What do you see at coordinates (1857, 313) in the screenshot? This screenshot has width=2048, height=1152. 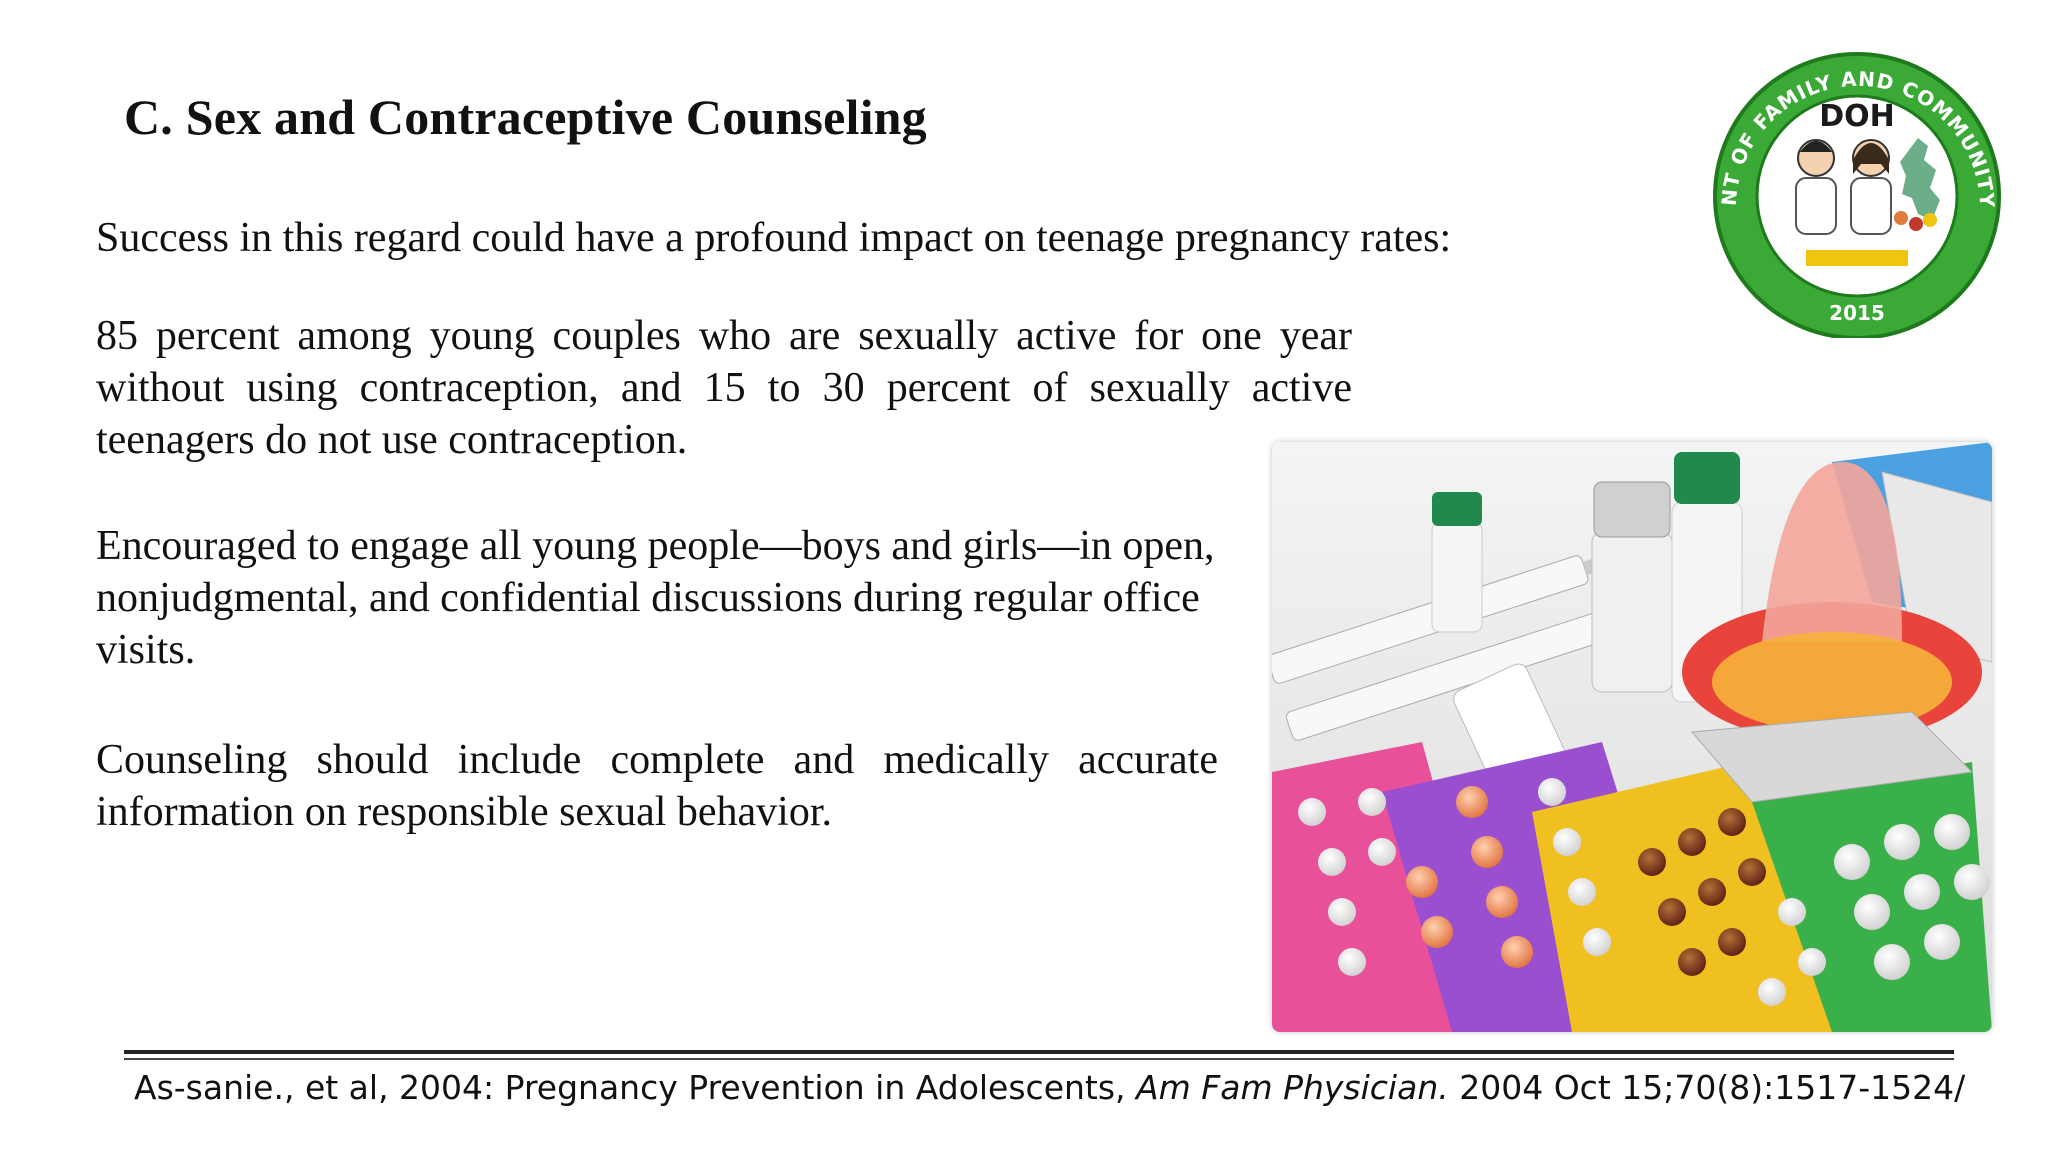 I see `svg-text: 2015` at bounding box center [1857, 313].